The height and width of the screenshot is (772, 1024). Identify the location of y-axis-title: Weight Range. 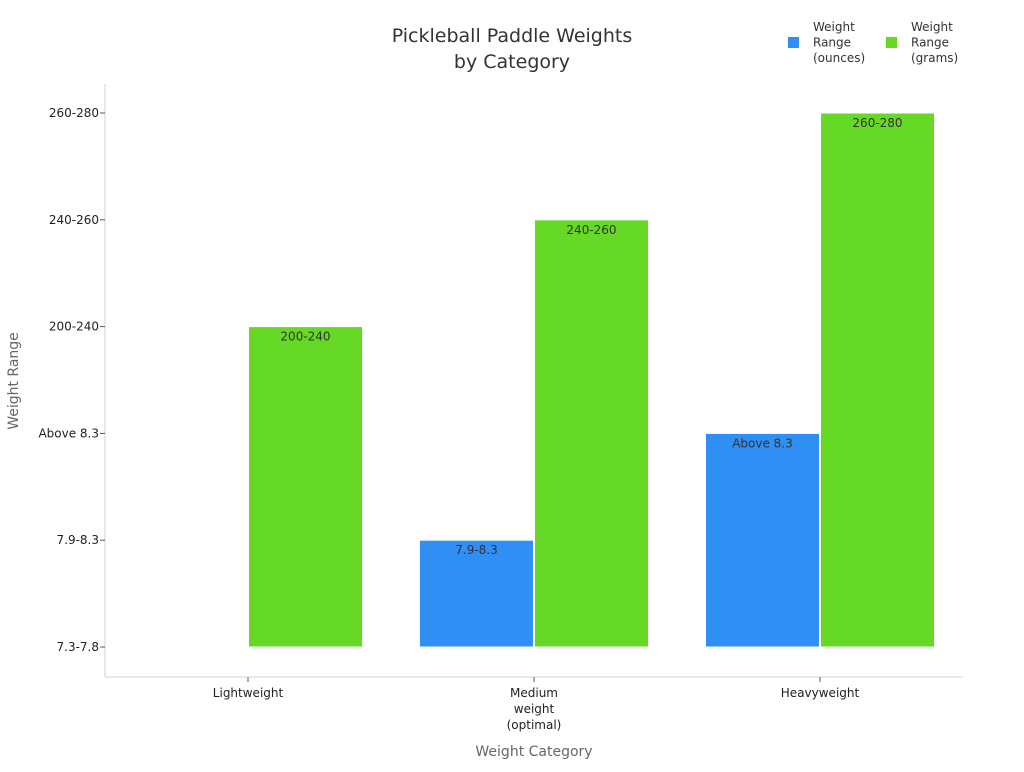
(14, 381).